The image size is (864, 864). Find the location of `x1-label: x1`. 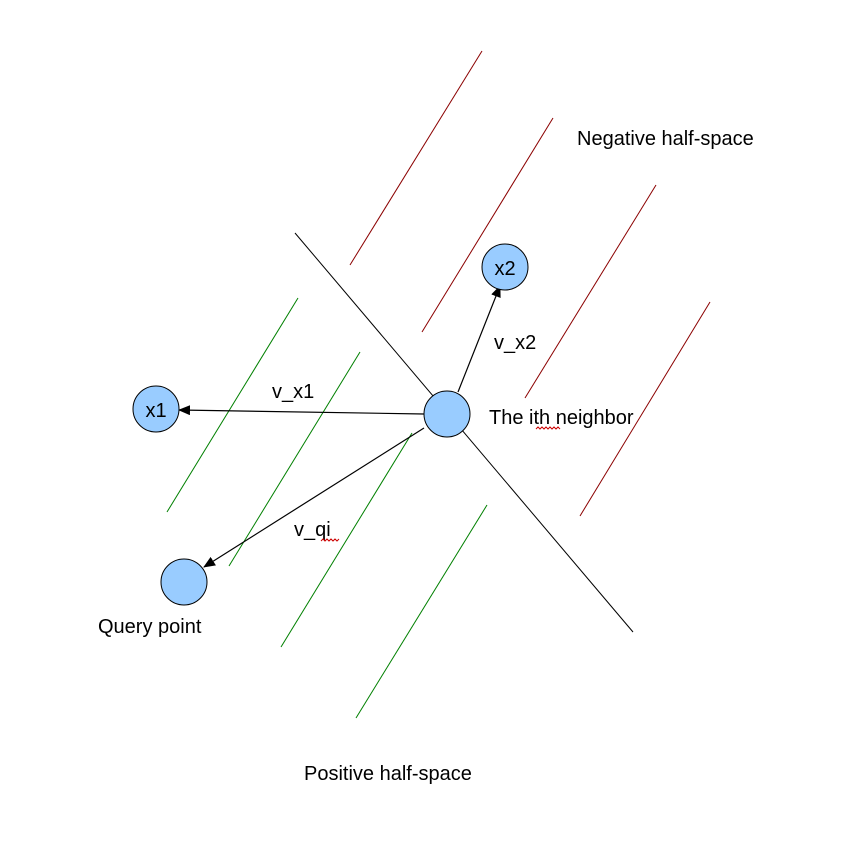

x1-label: x1 is located at coordinates (155, 411).